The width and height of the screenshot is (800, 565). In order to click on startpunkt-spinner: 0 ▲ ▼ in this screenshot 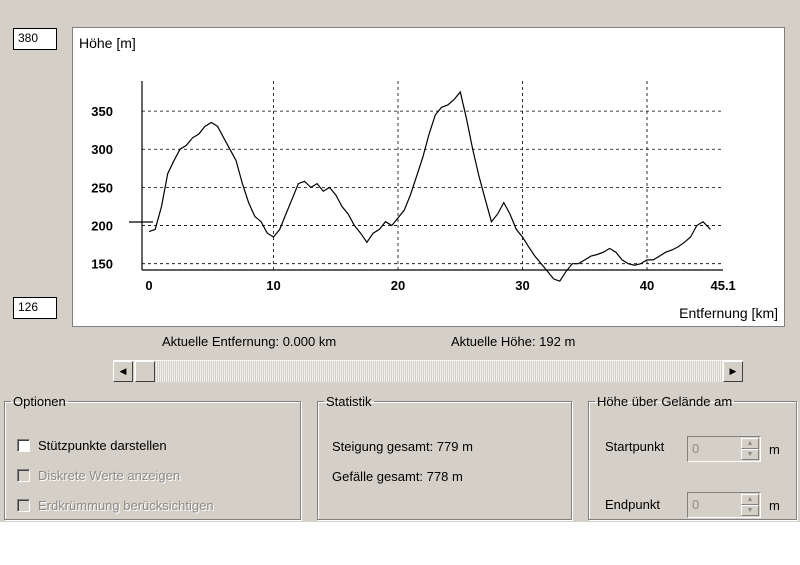, I will do `click(724, 449)`.